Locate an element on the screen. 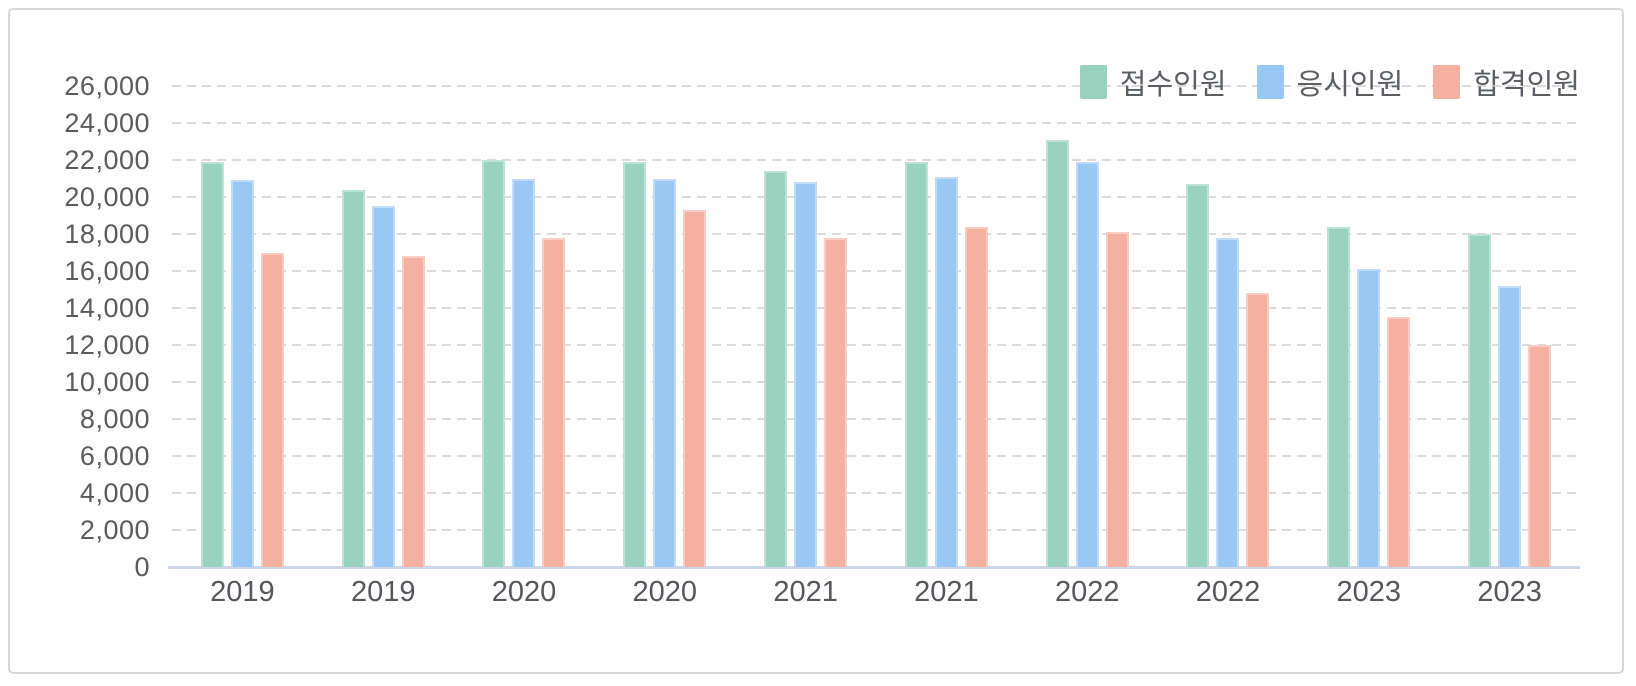 The height and width of the screenshot is (686, 1636). legend-label: 접수인원 is located at coordinates (1173, 85).